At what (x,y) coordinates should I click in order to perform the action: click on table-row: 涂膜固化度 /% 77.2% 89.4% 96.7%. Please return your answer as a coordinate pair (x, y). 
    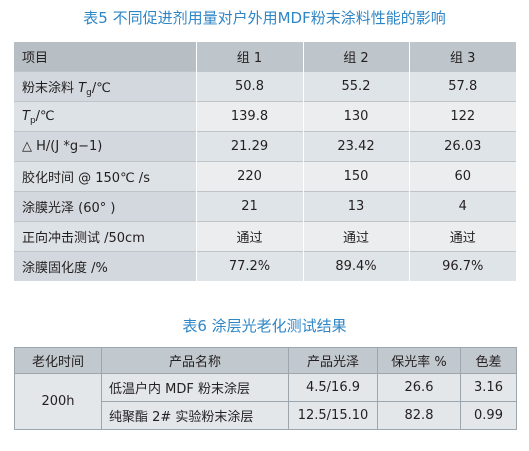
    Looking at the image, I should click on (265, 266).